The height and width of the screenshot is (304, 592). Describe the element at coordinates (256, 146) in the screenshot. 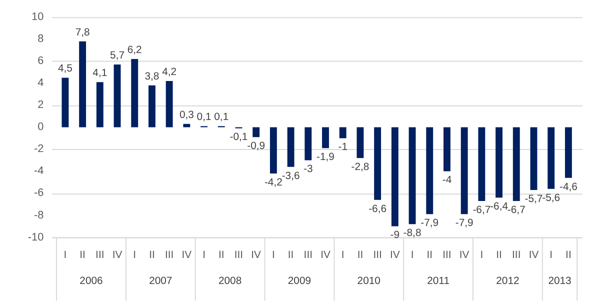

I see `data-label: -0,9` at that location.